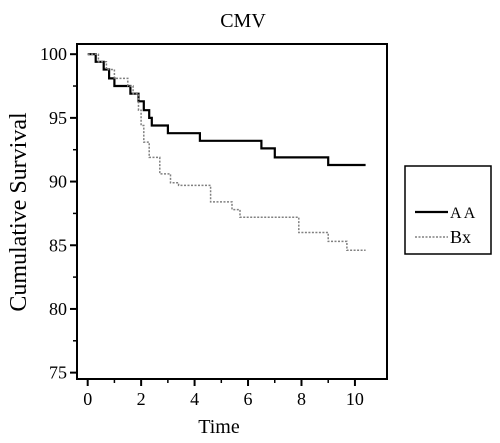 Image resolution: width=500 pixels, height=443 pixels. Describe the element at coordinates (53, 54) in the screenshot. I see `y-tick-label: 100` at that location.